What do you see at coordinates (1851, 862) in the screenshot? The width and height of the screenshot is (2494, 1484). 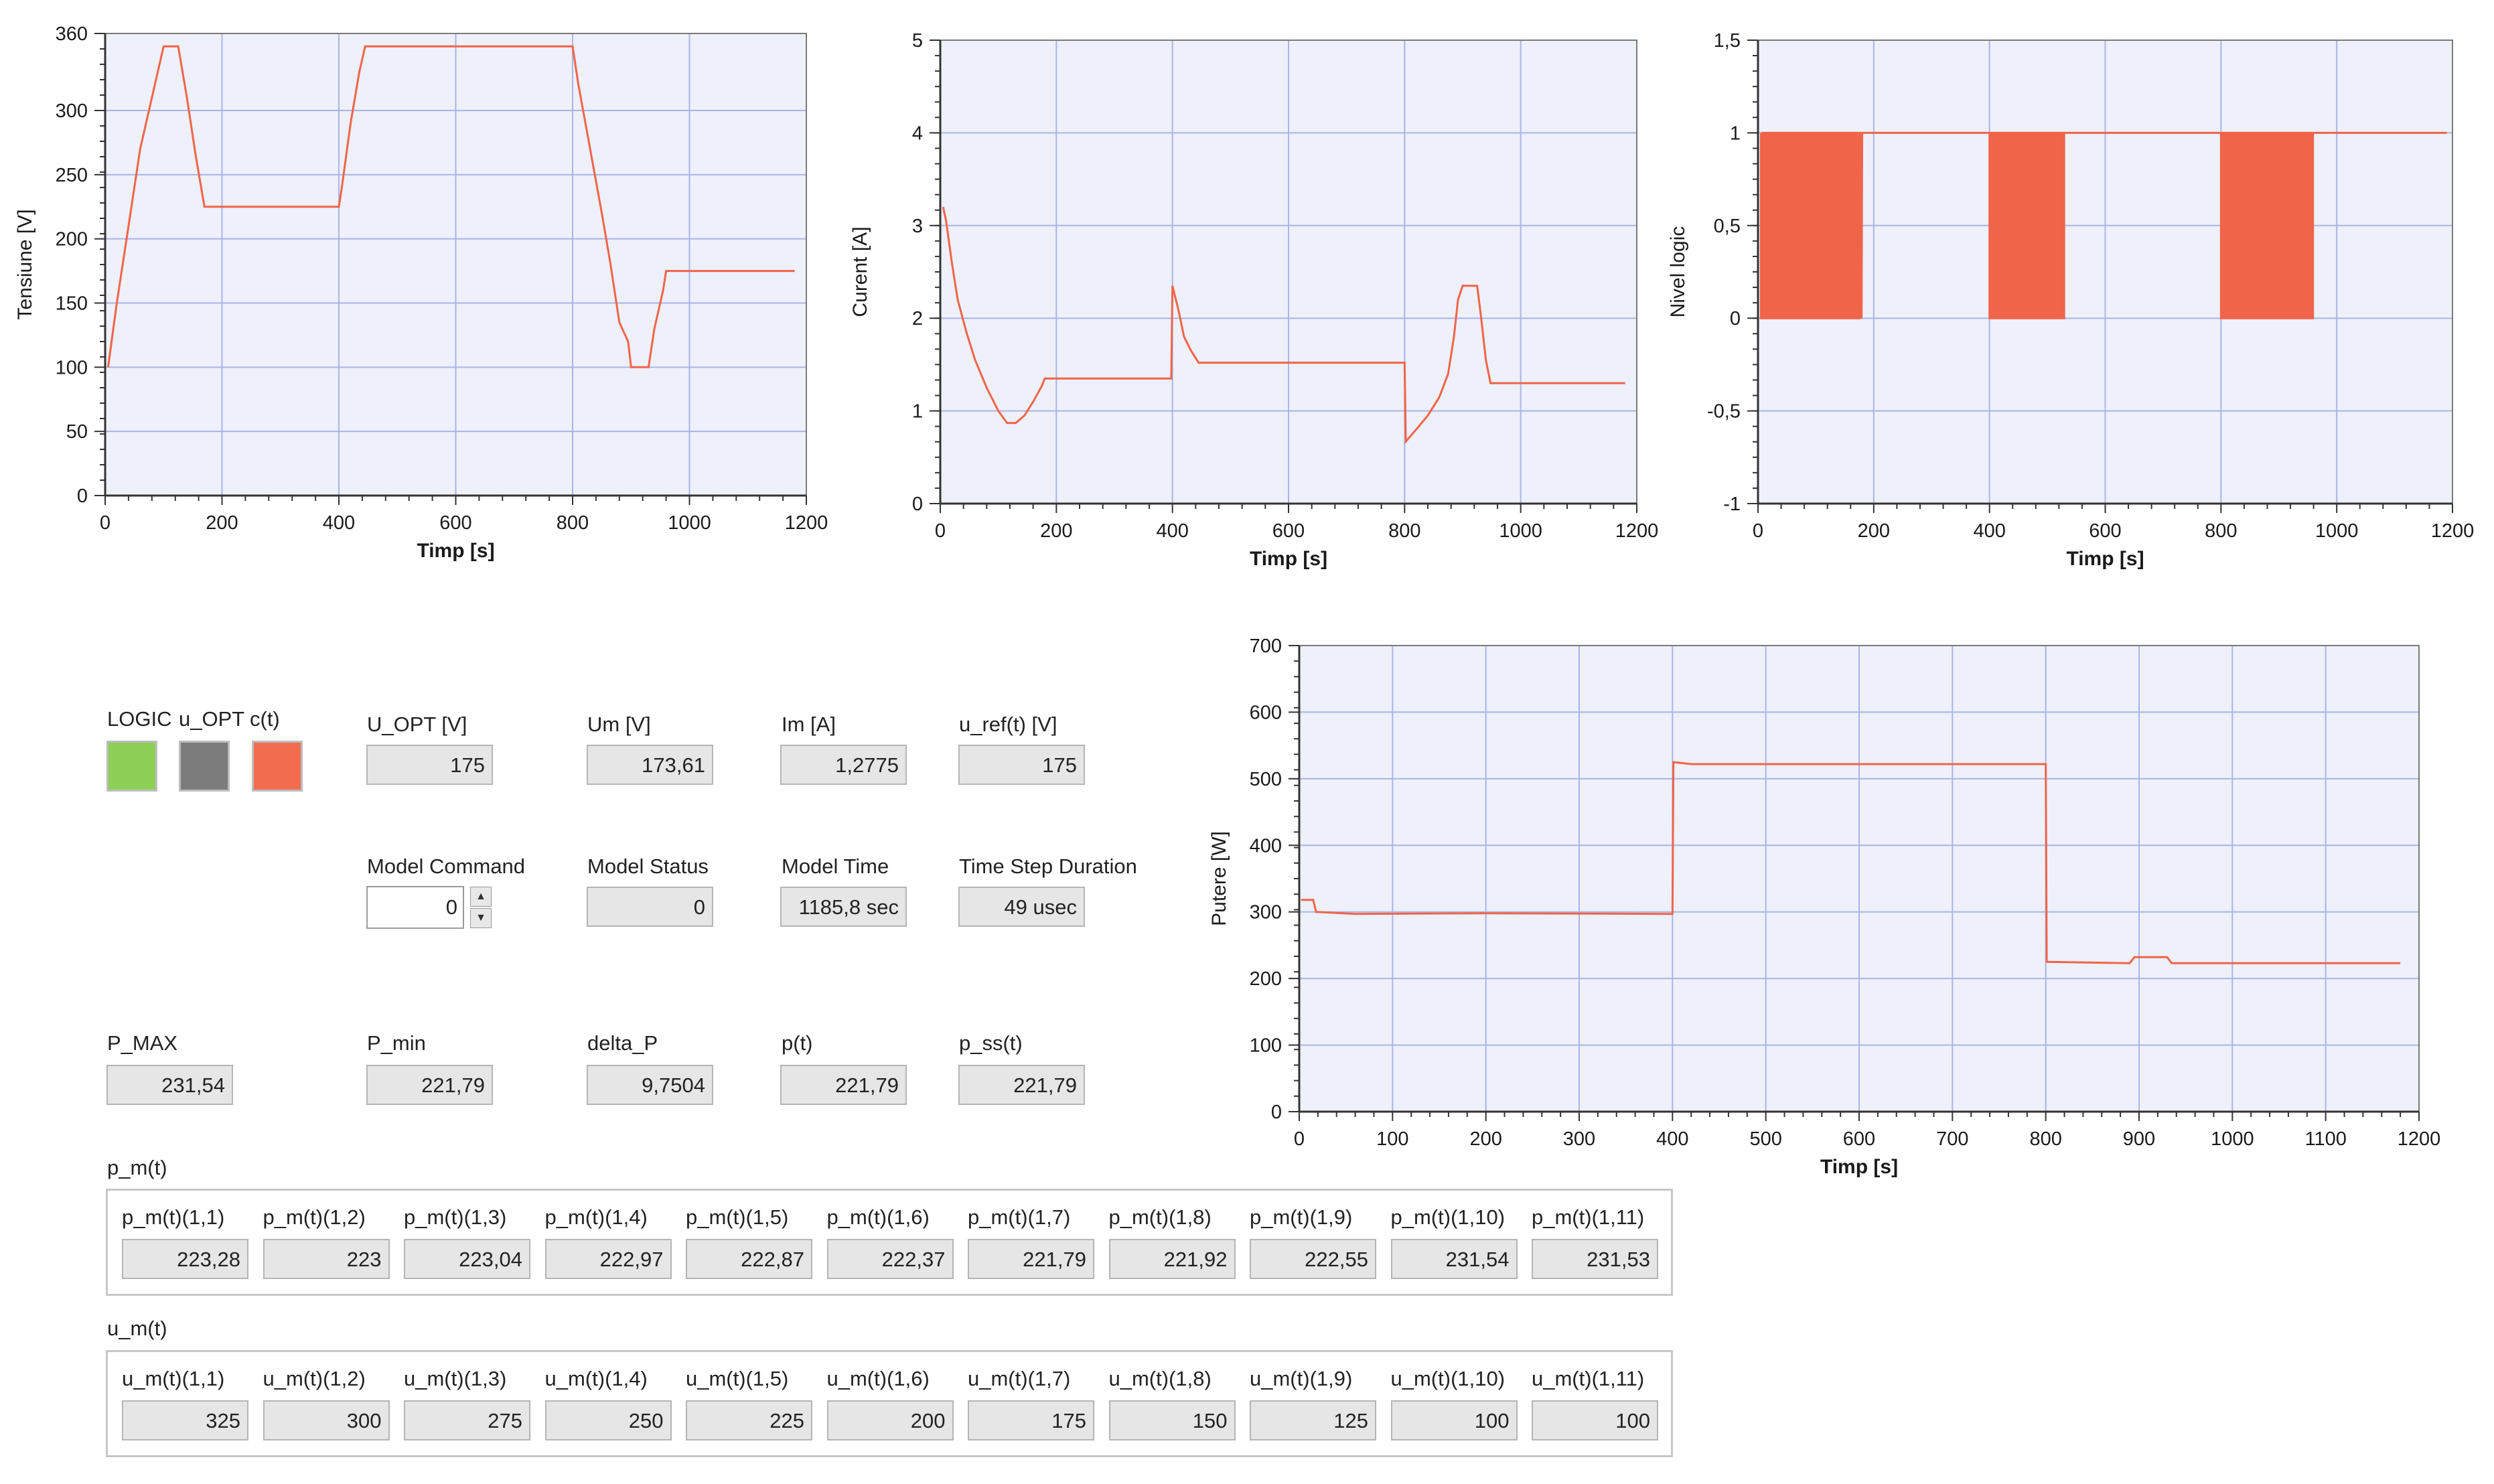 I see `series-line` at bounding box center [1851, 862].